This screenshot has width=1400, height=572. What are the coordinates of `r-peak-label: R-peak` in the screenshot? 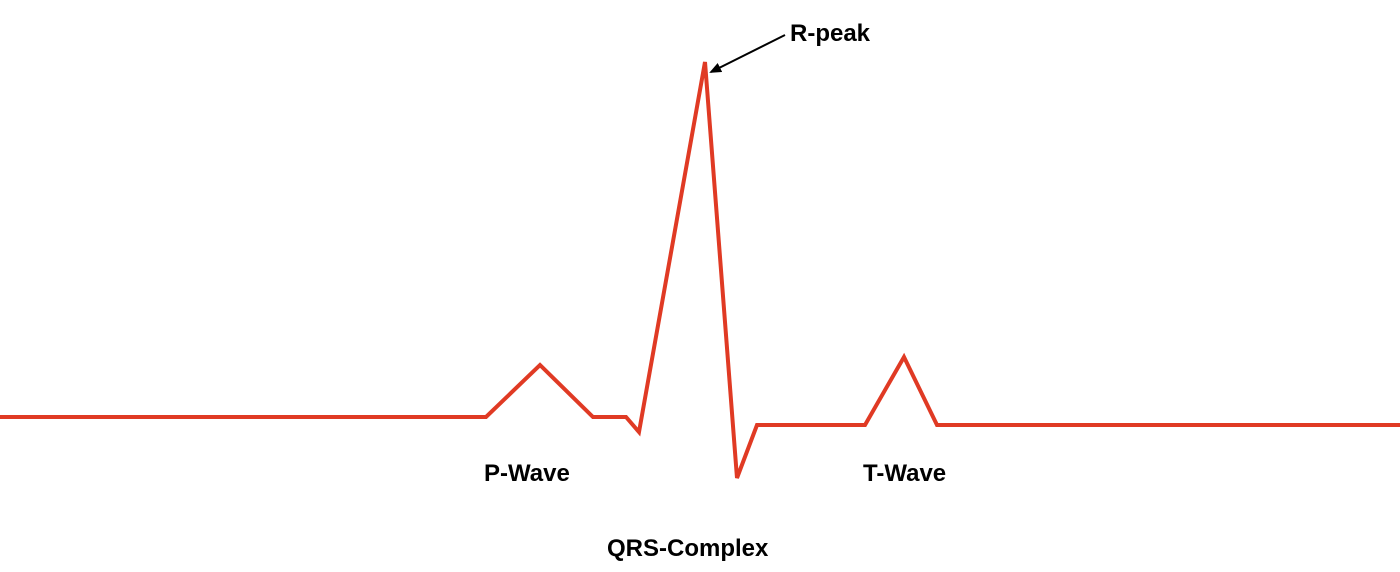 It's located at (830, 33).